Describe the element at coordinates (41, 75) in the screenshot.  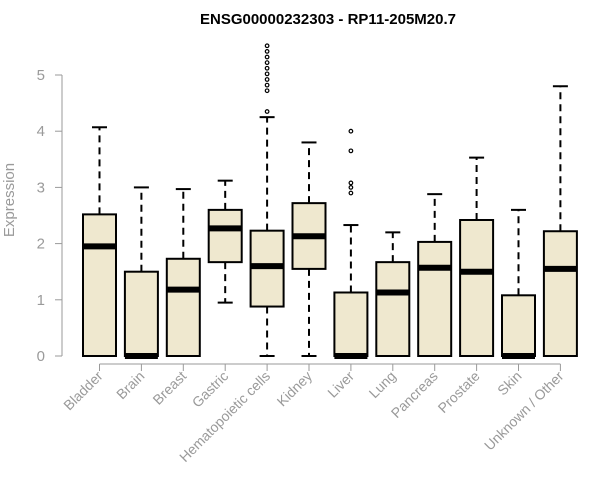
I see `y-tick-label: 5` at that location.